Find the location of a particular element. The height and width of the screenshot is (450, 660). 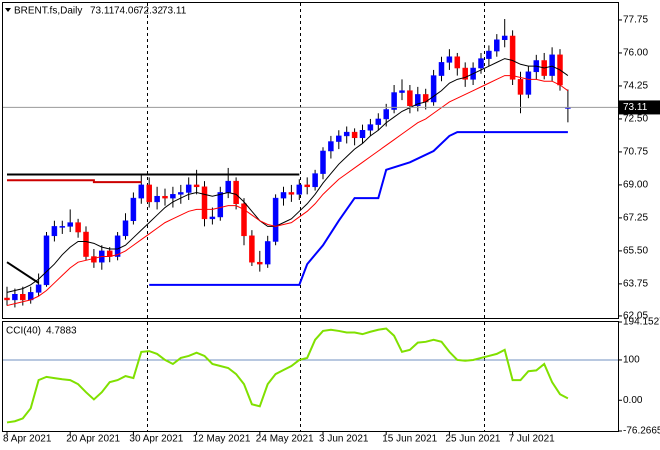

y-tick-label: 194.1527 is located at coordinates (641, 322).